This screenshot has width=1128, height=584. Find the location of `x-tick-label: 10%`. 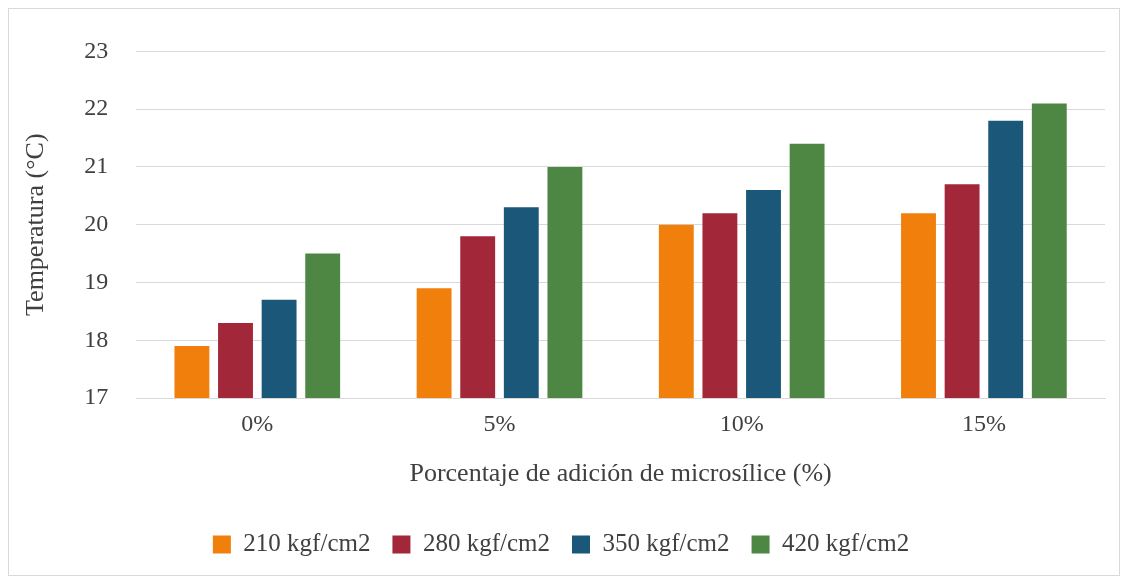

x-tick-label: 10% is located at coordinates (741, 422).